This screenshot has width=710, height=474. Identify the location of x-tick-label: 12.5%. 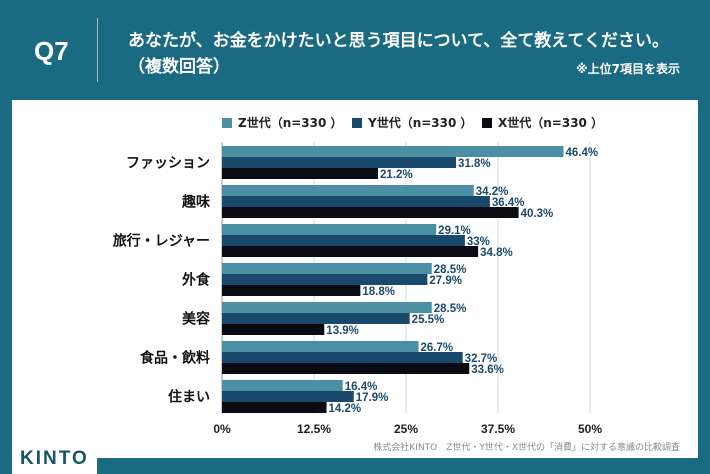
(314, 429).